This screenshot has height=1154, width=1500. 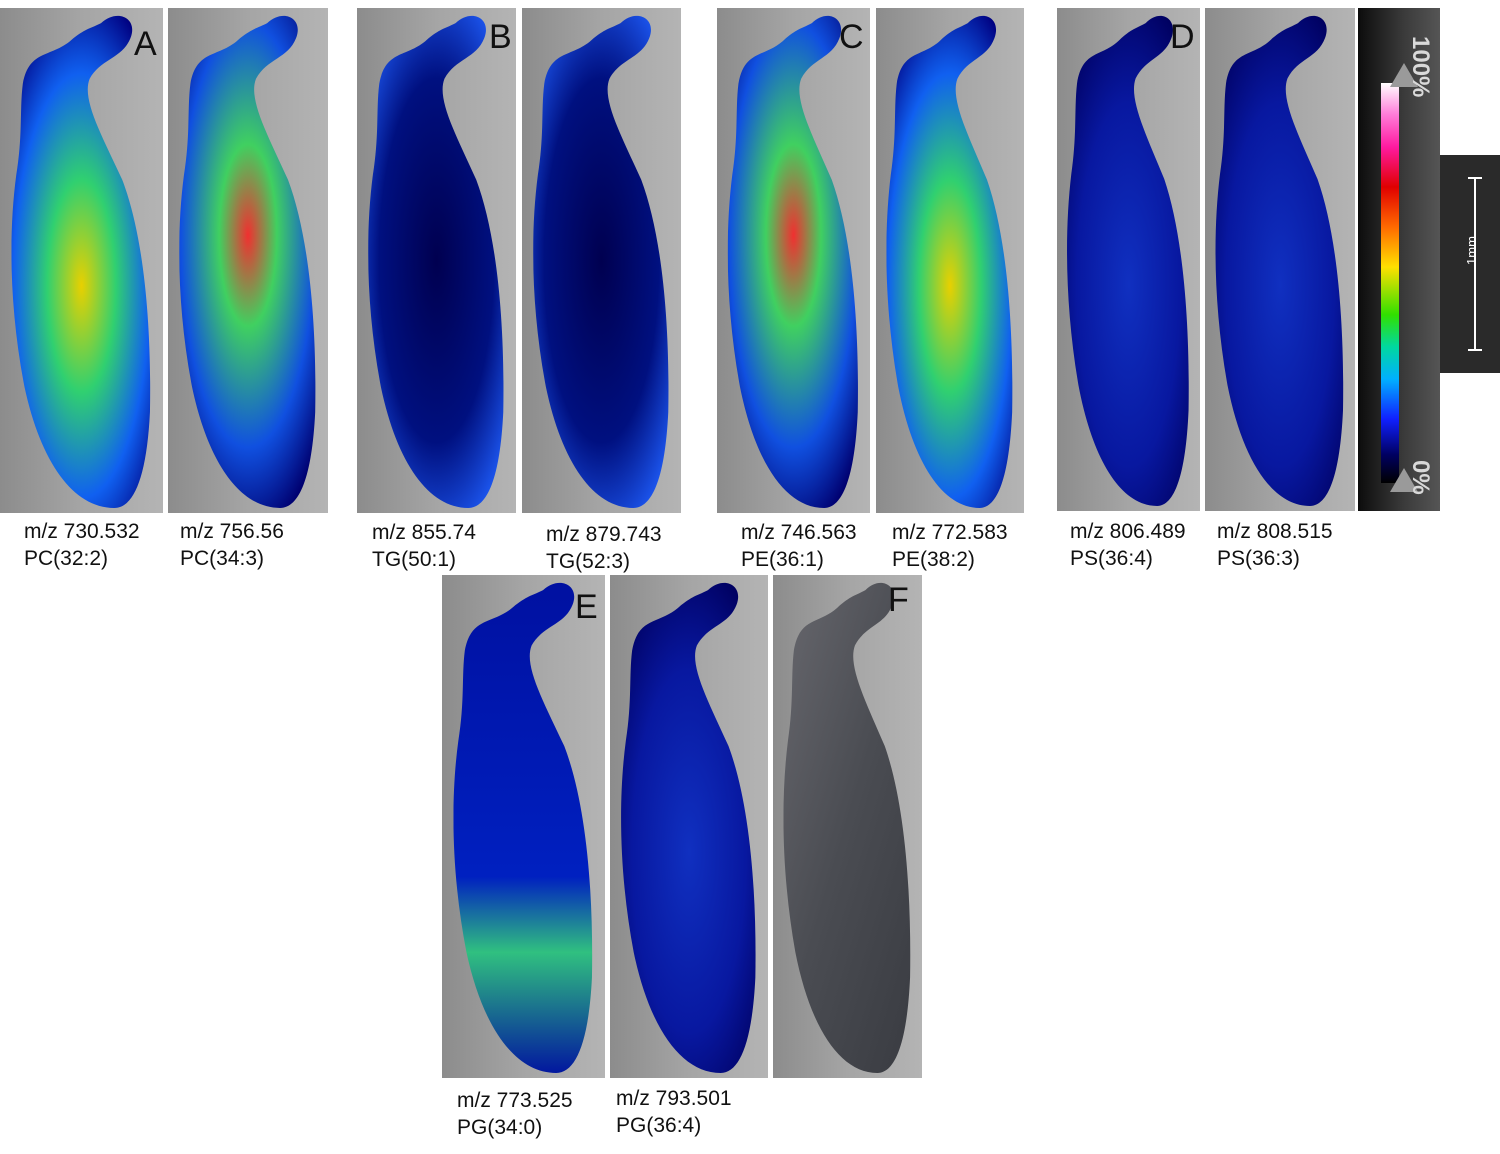 What do you see at coordinates (1404, 480) in the screenshot?
I see `min-marker-icon` at bounding box center [1404, 480].